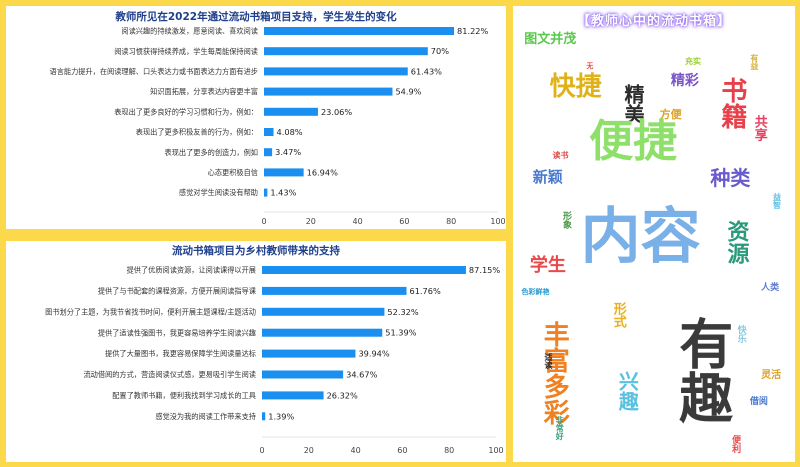  I want to click on c1-value-label: 1.43%, so click(283, 193).